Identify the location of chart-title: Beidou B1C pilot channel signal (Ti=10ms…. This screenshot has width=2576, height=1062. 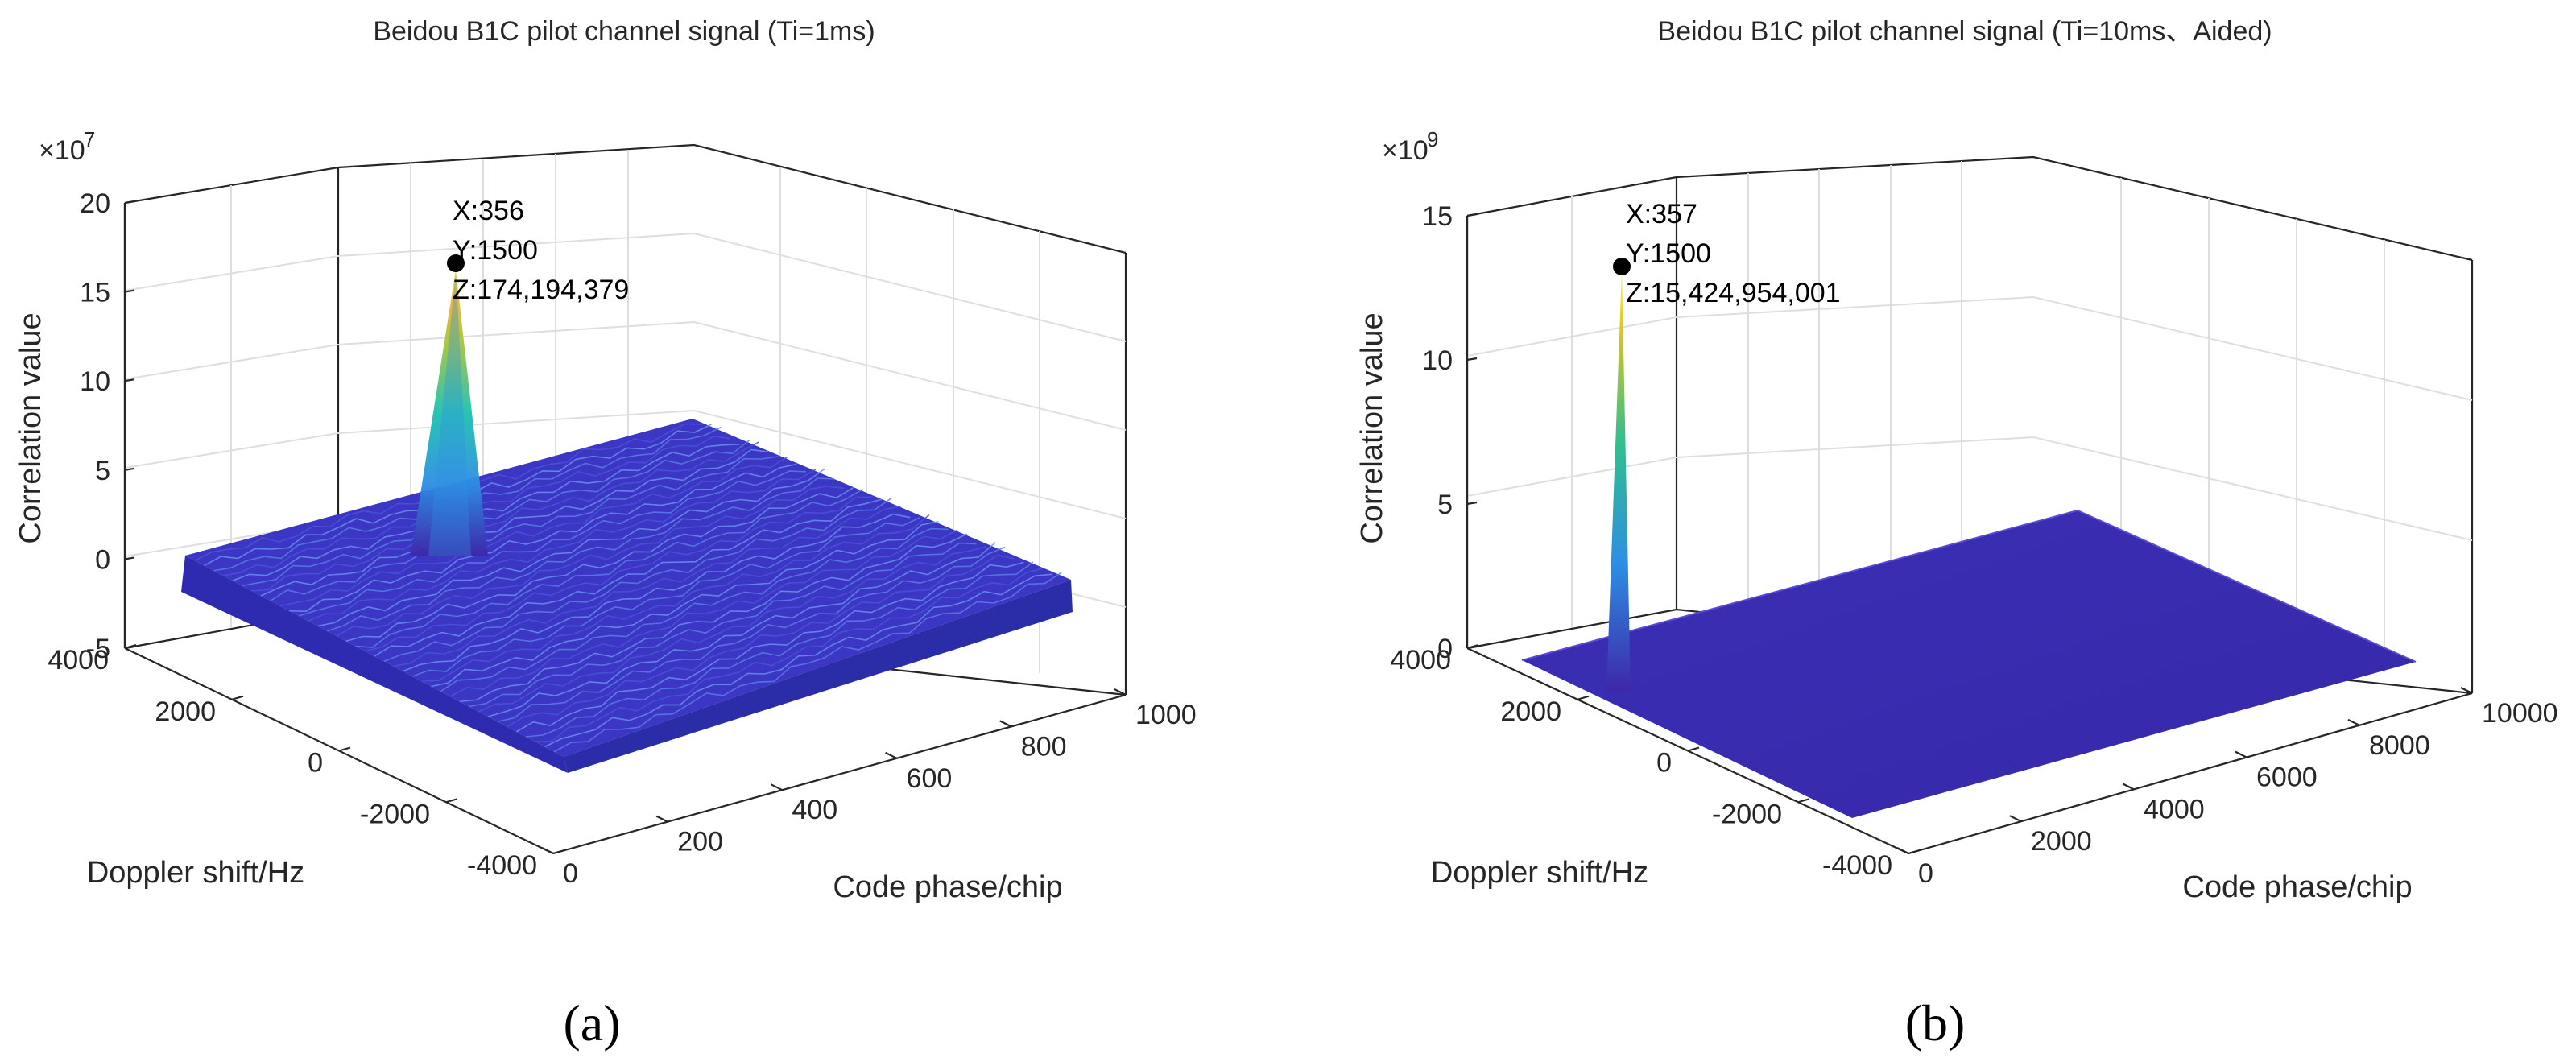
(1964, 31).